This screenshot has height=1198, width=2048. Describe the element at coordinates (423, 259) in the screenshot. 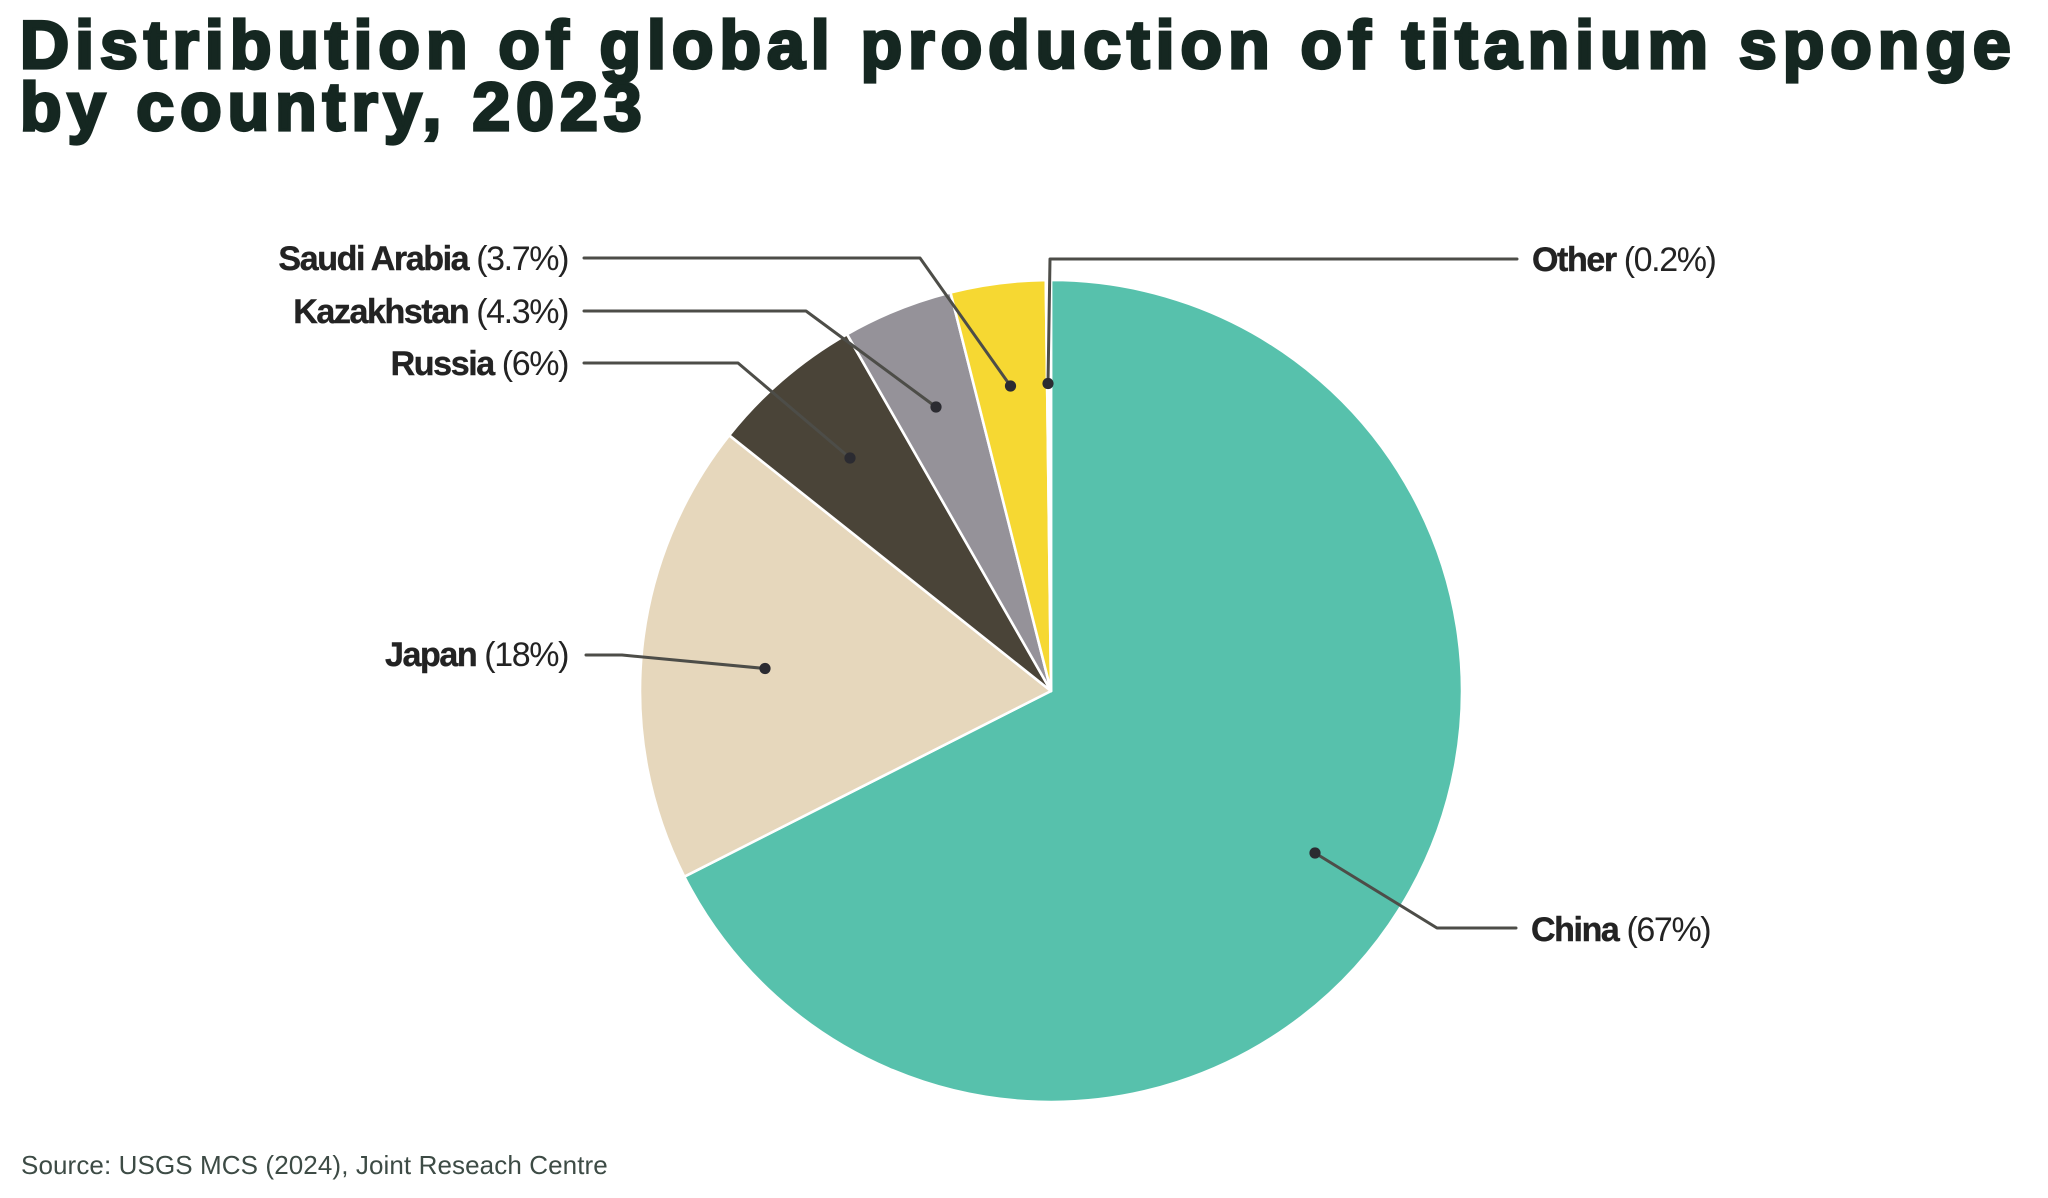

I see `svg-text: Saudi Arabia (3.7%)` at that location.